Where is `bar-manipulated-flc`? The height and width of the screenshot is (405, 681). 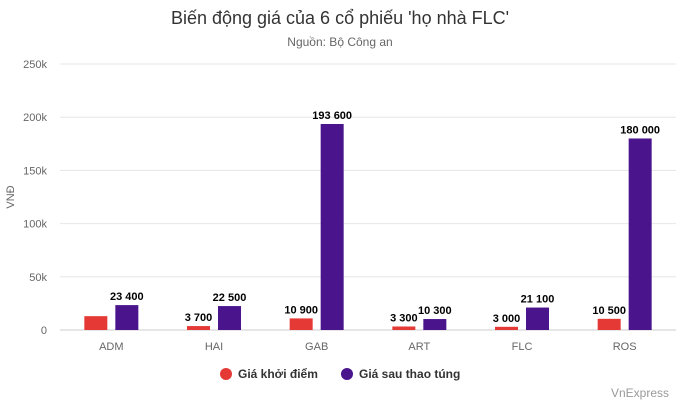 bar-manipulated-flc is located at coordinates (537, 318).